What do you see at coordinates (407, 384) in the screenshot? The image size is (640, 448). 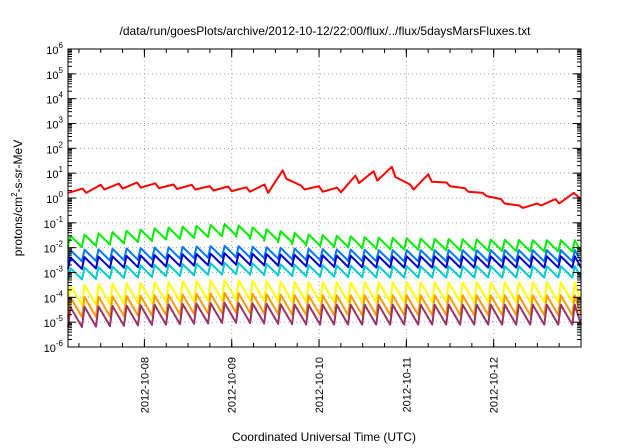 I see `x-tick-label: 2012-10-11` at bounding box center [407, 384].